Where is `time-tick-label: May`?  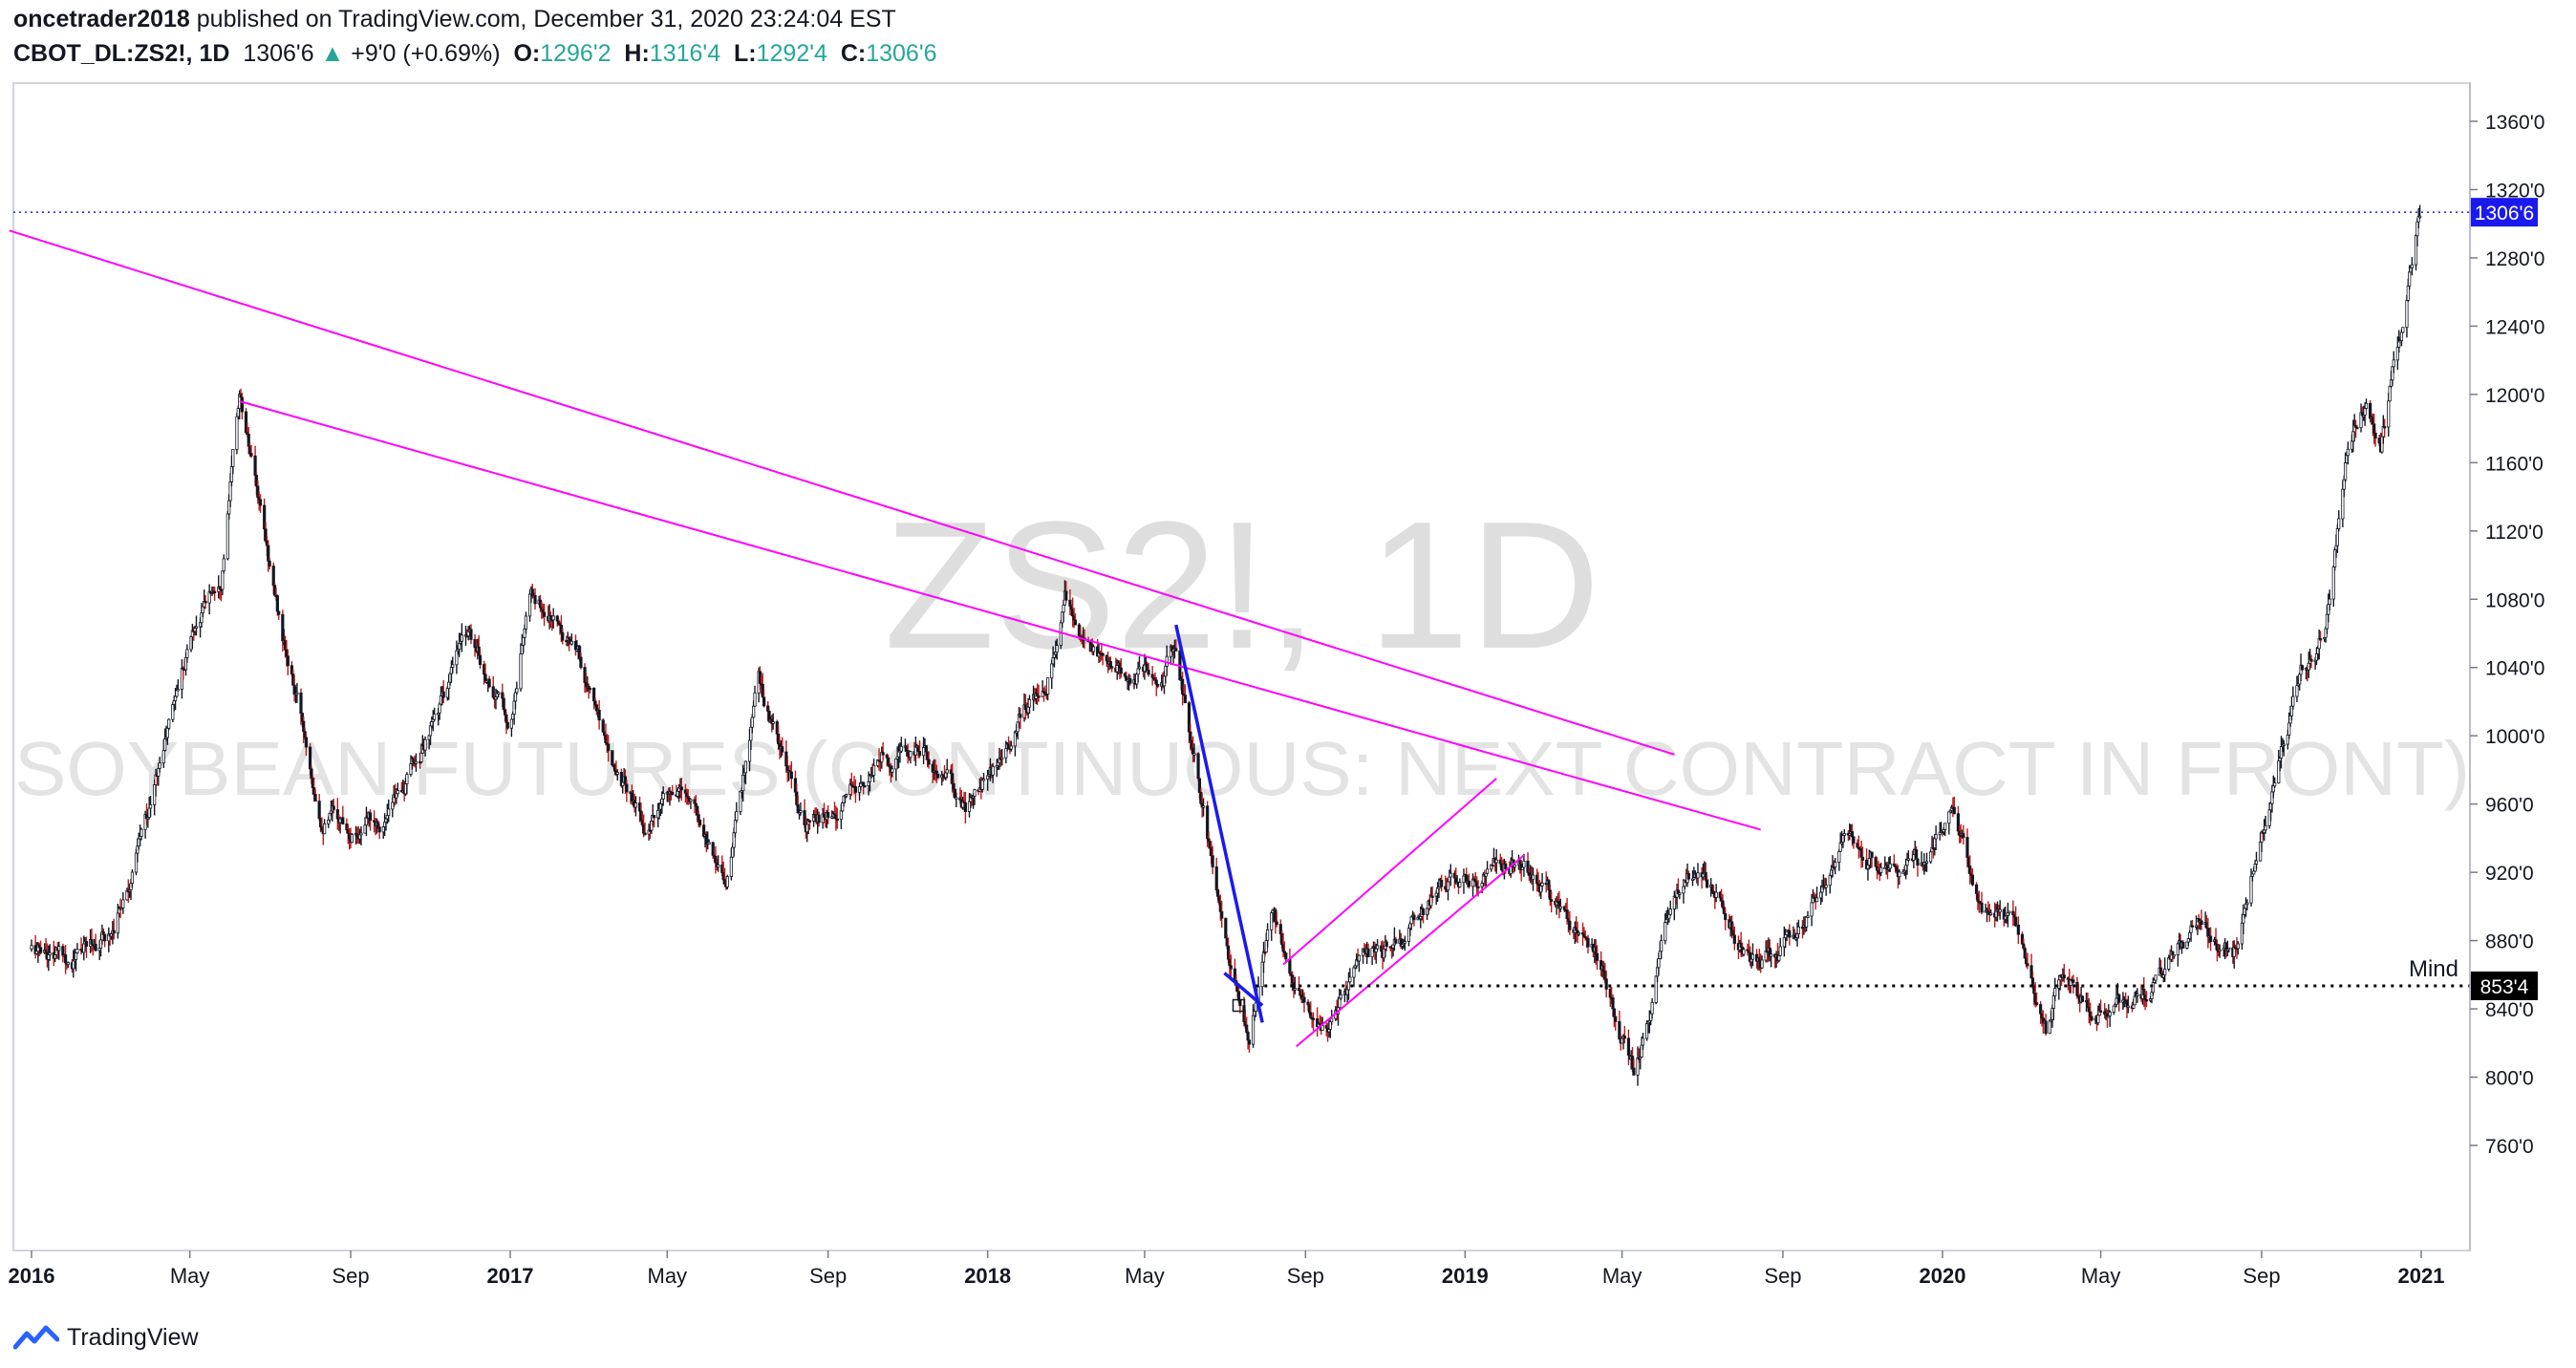
time-tick-label: May is located at coordinates (1622, 1276).